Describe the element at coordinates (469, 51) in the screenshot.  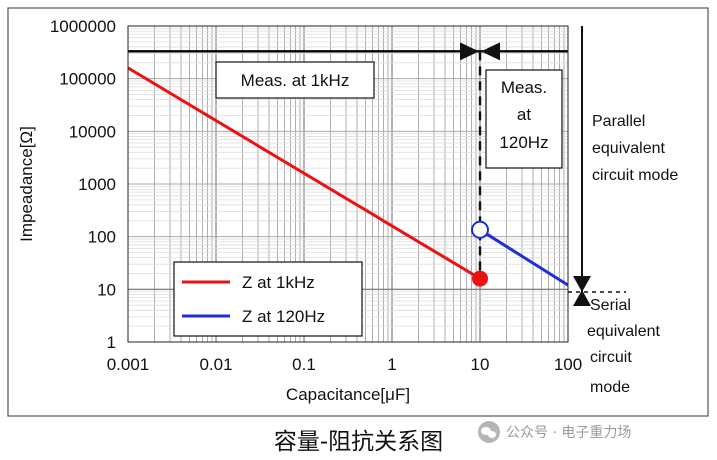
I see `boundary-arrow-right` at that location.